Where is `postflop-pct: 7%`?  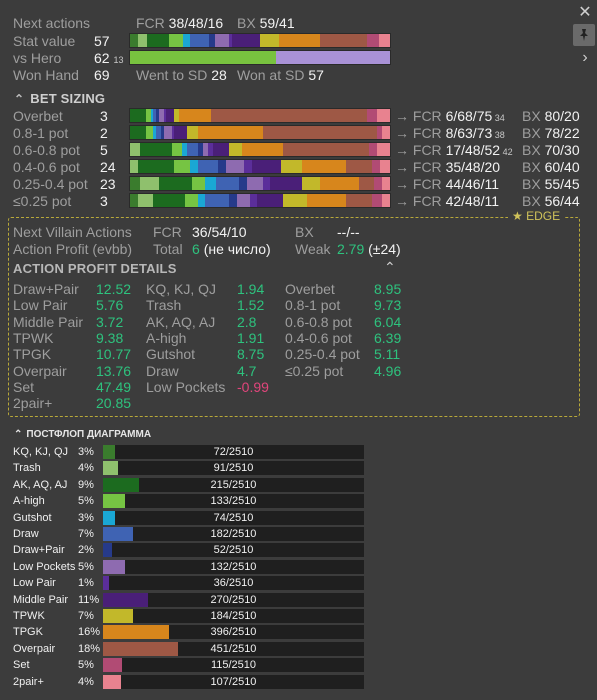 postflop-pct: 7% is located at coordinates (86, 616).